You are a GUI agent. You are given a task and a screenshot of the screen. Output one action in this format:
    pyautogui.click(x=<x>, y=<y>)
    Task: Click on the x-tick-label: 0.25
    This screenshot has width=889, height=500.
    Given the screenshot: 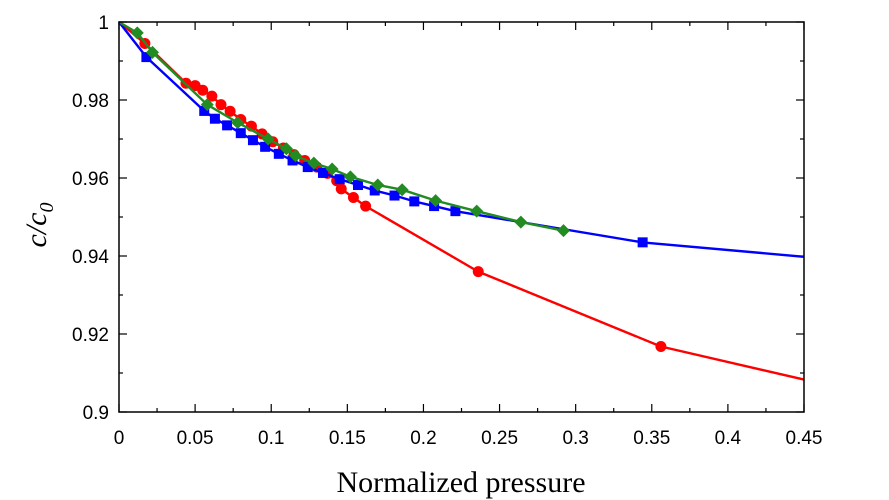 What is the action you would take?
    pyautogui.click(x=499, y=438)
    